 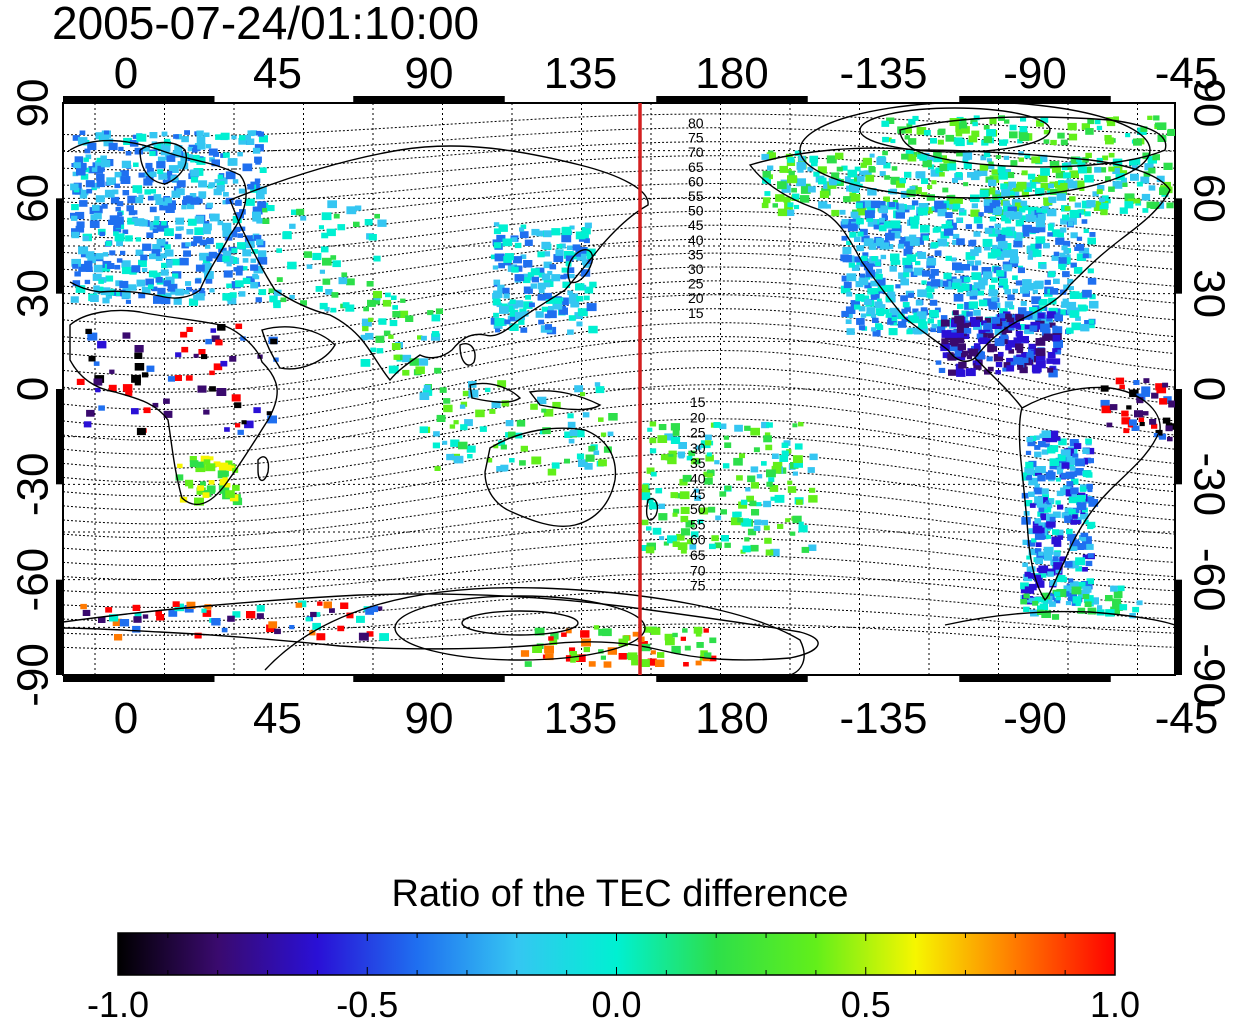 What do you see at coordinates (698, 509) in the screenshot?
I see `contour-label-lower: 50` at bounding box center [698, 509].